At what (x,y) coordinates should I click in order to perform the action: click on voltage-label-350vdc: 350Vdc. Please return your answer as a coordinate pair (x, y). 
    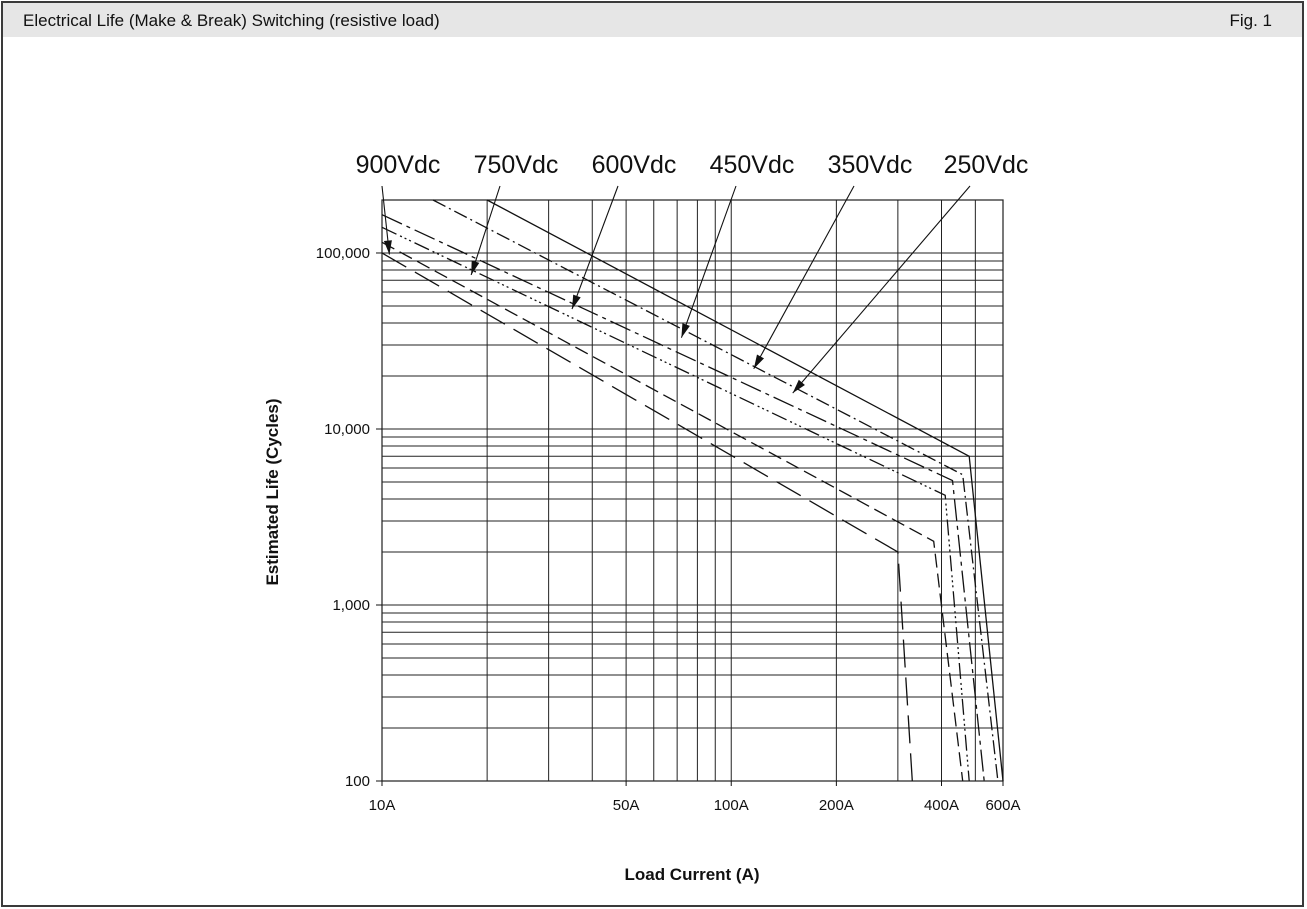
    Looking at the image, I should click on (870, 165).